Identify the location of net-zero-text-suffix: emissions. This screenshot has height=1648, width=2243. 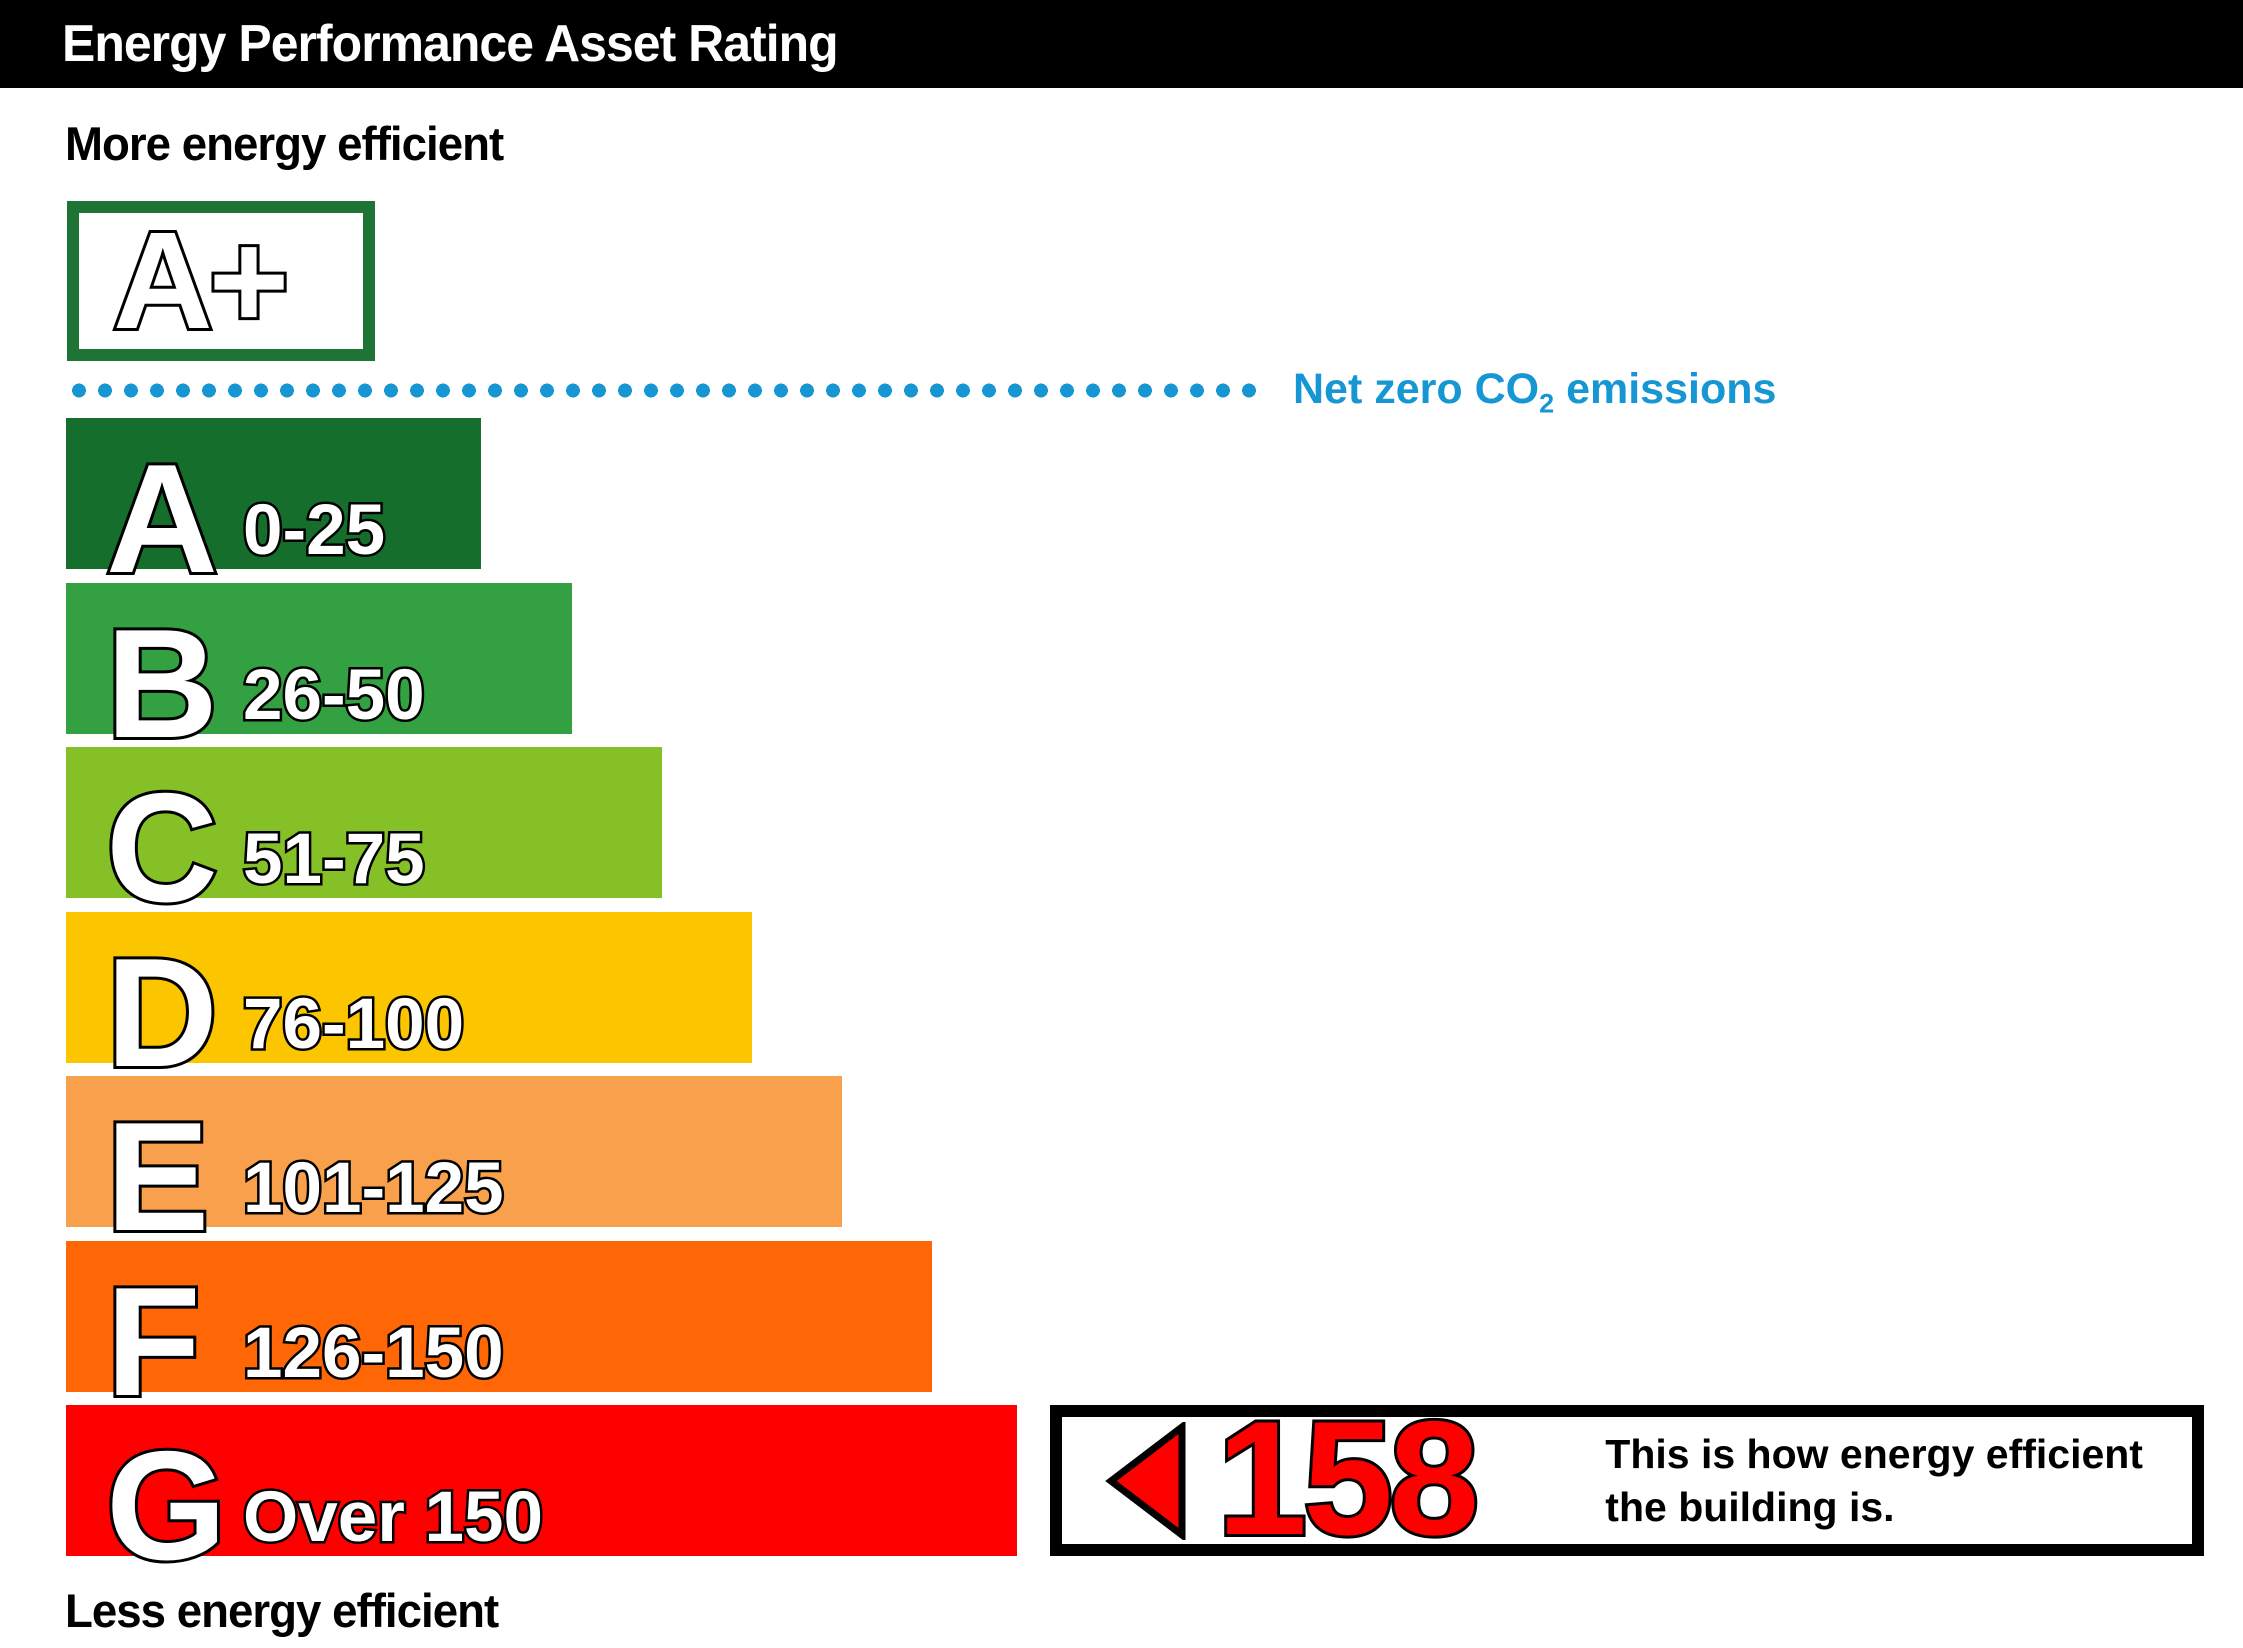
(1665, 389).